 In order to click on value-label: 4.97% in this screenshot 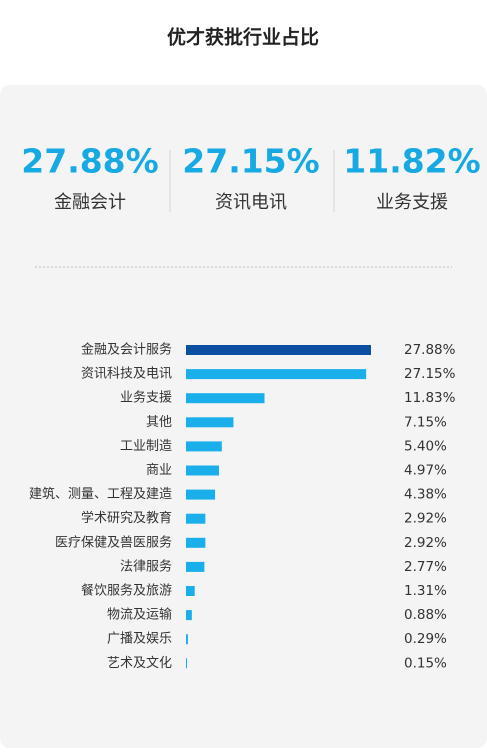, I will do `click(425, 471)`.